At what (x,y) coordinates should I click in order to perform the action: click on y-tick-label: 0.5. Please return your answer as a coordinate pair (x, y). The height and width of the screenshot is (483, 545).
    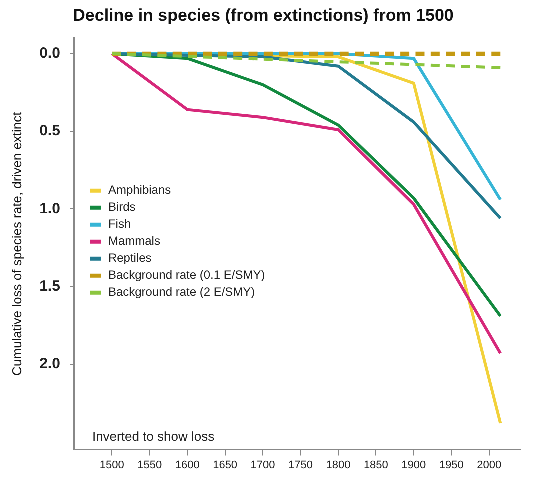
    Looking at the image, I should click on (50, 131).